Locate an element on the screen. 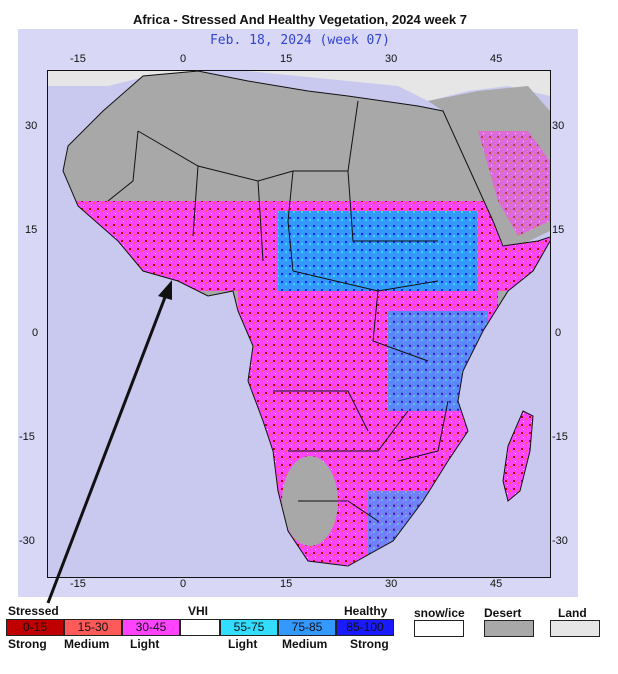 This screenshot has height=674, width=618. legend-bin-neutral is located at coordinates (200, 627).